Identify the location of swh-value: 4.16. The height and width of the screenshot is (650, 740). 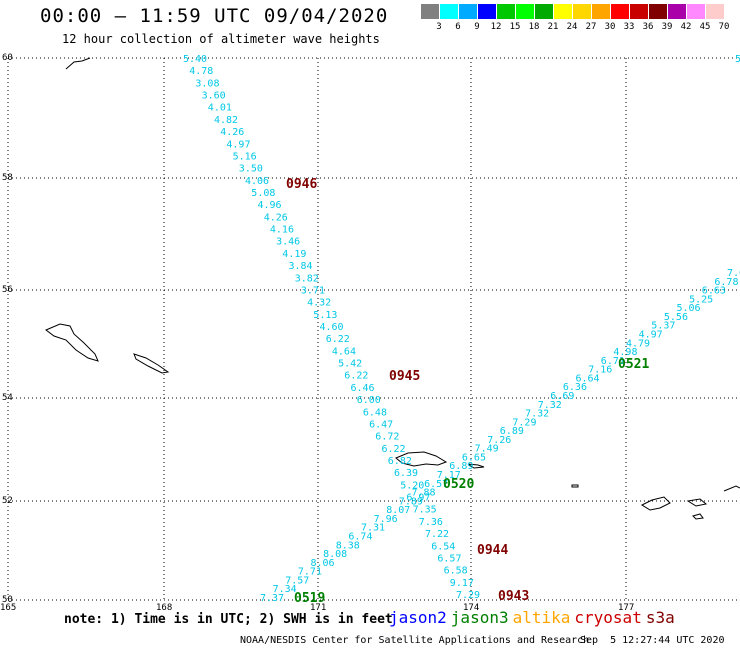
(282, 230).